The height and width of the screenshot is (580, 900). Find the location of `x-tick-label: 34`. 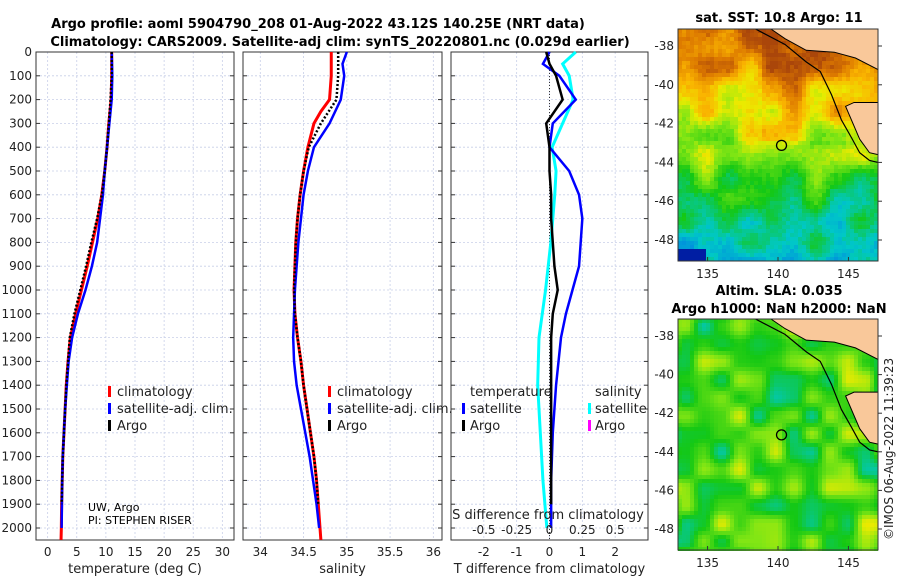

x-tick-label: 34 is located at coordinates (260, 552).